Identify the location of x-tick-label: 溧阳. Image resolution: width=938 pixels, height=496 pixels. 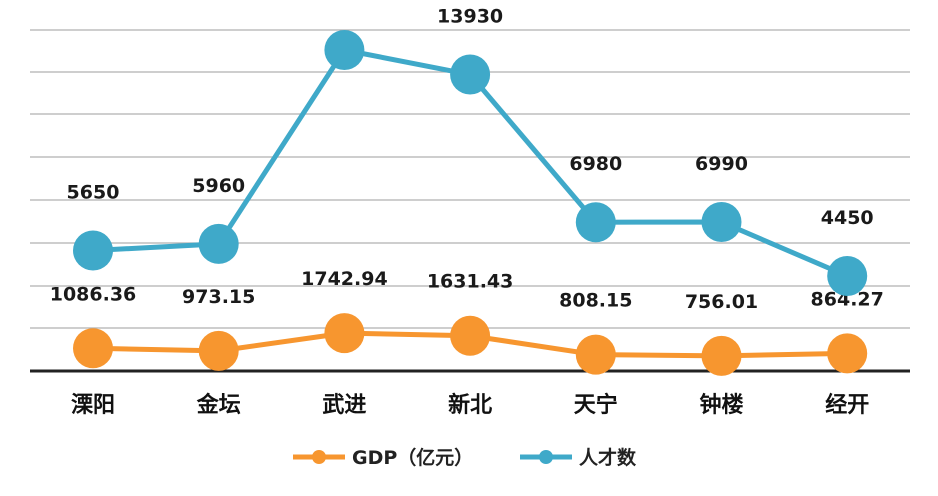
(93, 405).